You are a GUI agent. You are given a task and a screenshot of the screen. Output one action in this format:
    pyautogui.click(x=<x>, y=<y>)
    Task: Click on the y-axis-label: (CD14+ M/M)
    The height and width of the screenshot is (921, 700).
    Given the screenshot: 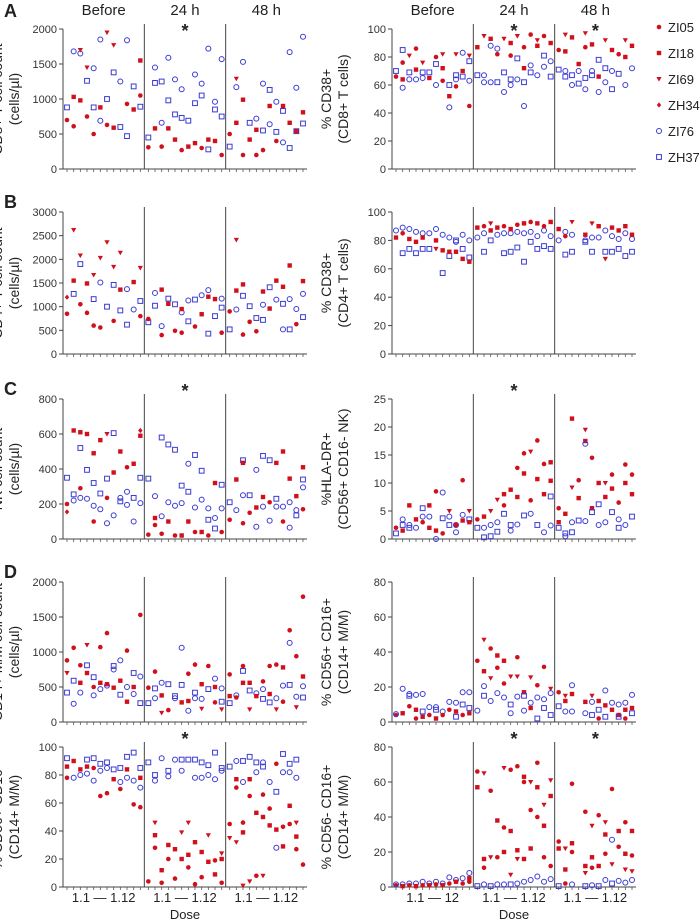 What is the action you would take?
    pyautogui.click(x=14, y=817)
    